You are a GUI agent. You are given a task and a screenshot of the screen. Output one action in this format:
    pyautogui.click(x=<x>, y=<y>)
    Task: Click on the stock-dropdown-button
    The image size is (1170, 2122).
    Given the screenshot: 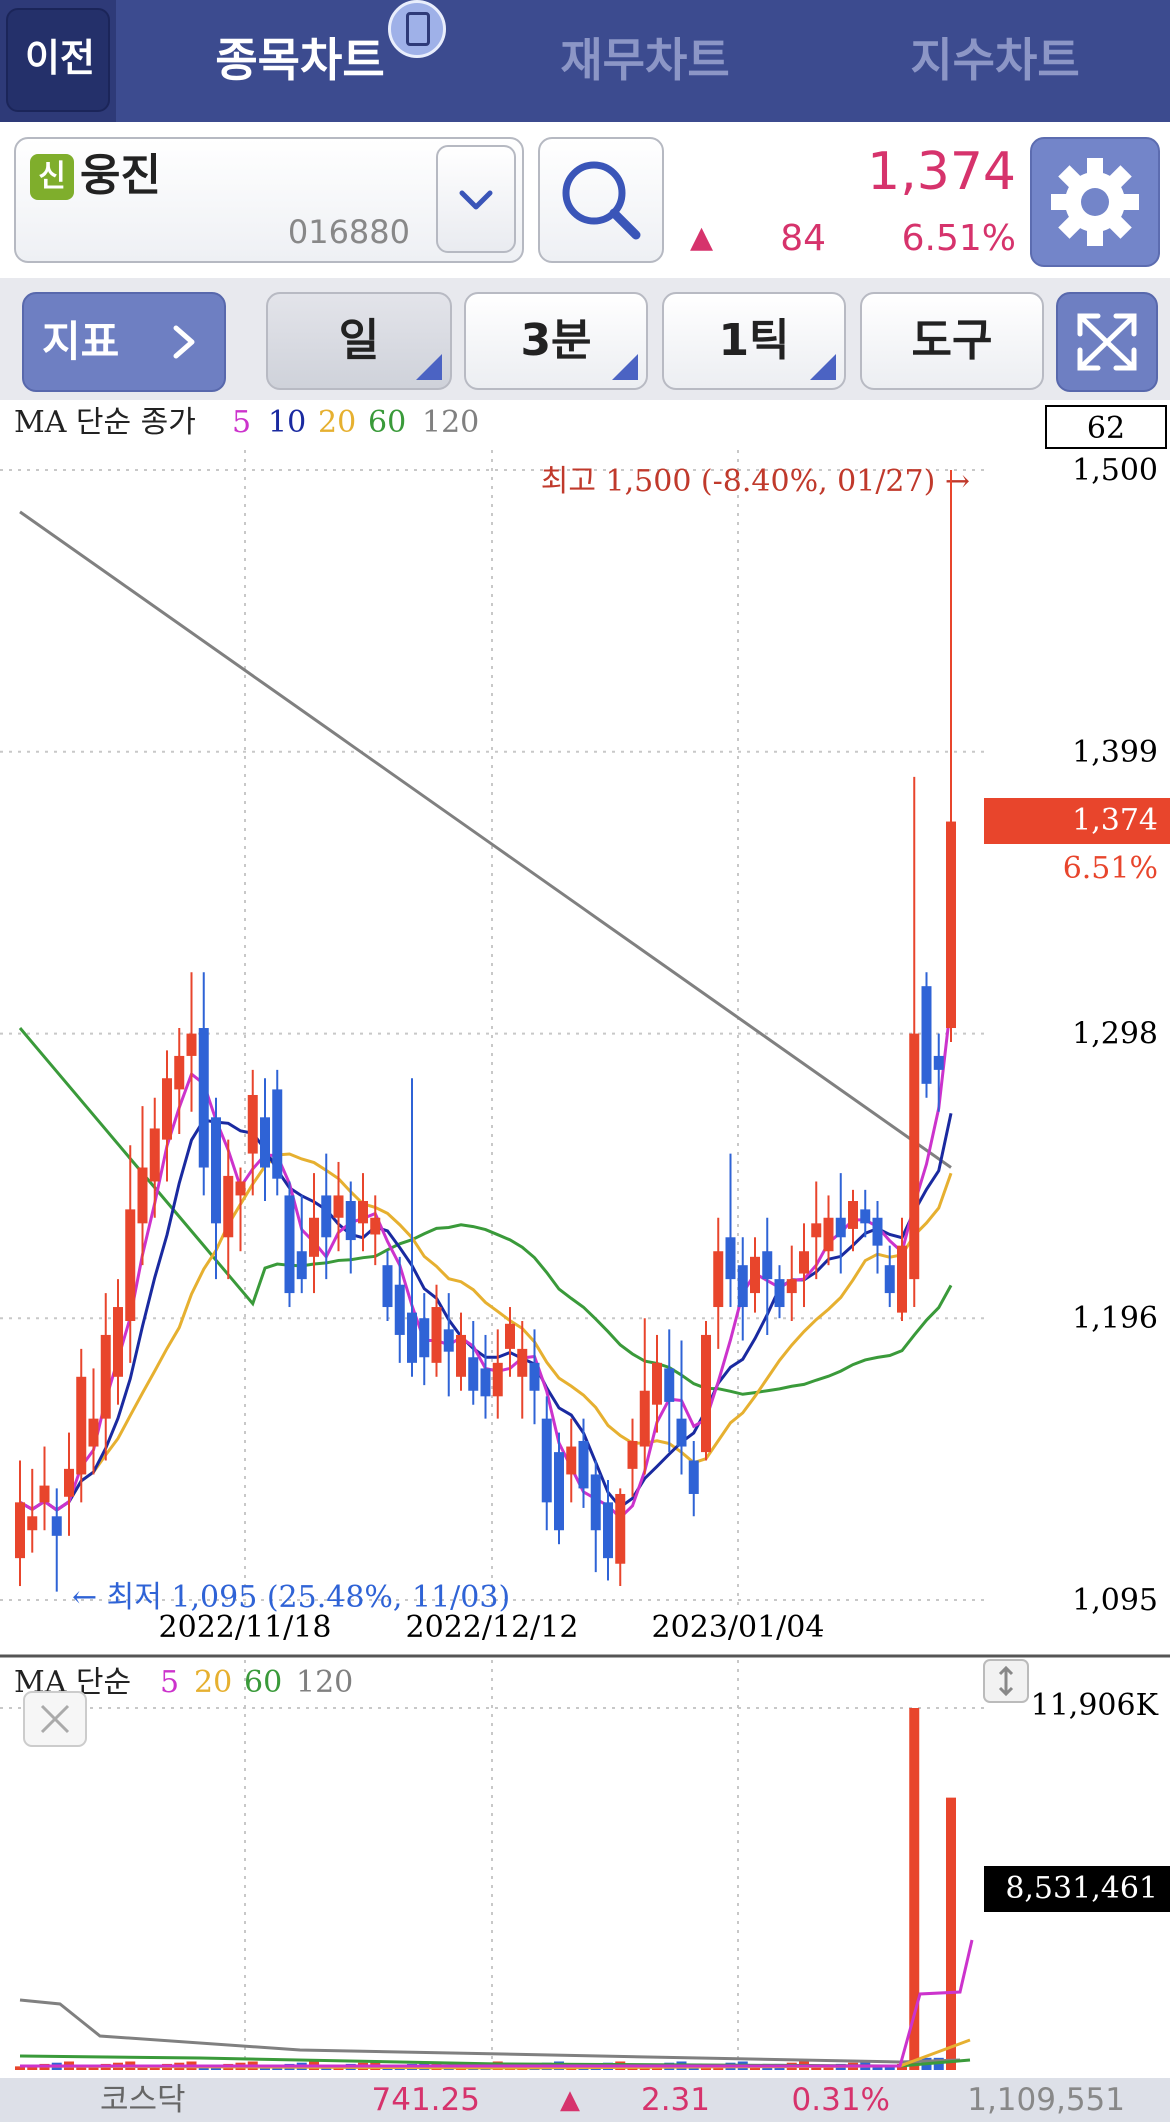 What is the action you would take?
    pyautogui.click(x=476, y=199)
    